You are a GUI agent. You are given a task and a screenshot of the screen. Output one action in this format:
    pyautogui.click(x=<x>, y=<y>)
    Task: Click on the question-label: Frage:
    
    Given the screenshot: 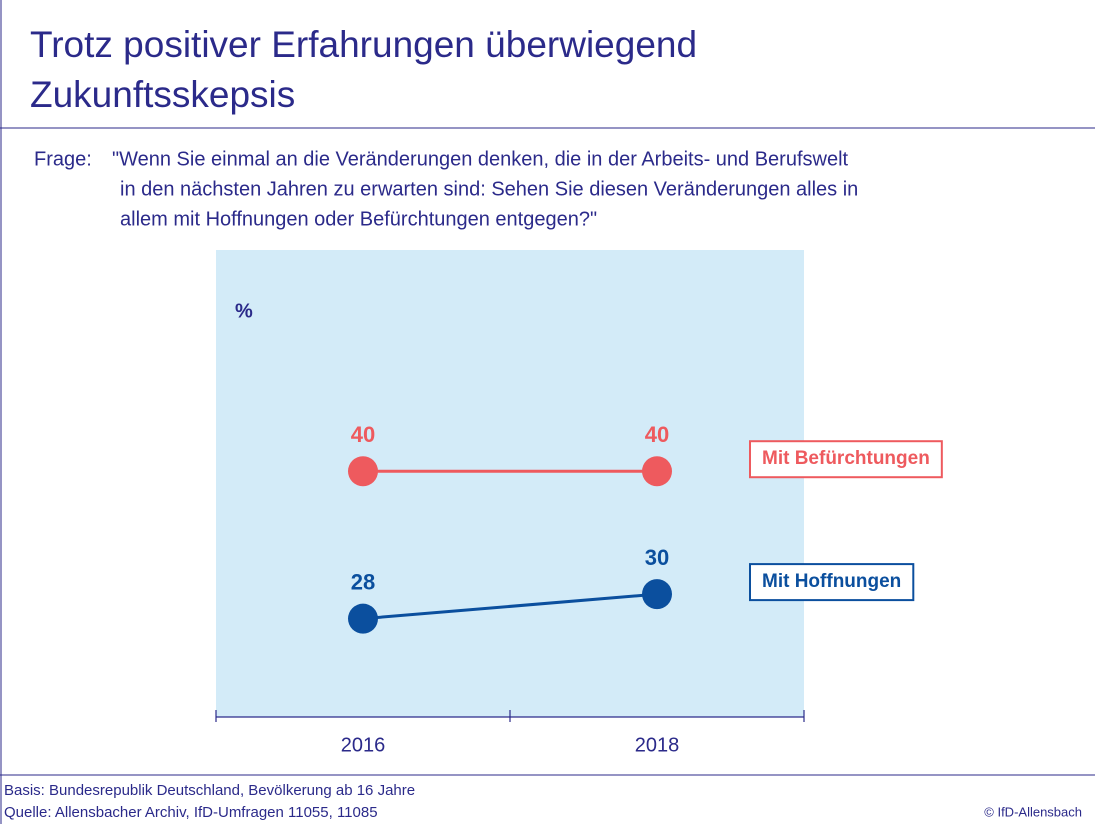 What is the action you would take?
    pyautogui.click(x=63, y=159)
    